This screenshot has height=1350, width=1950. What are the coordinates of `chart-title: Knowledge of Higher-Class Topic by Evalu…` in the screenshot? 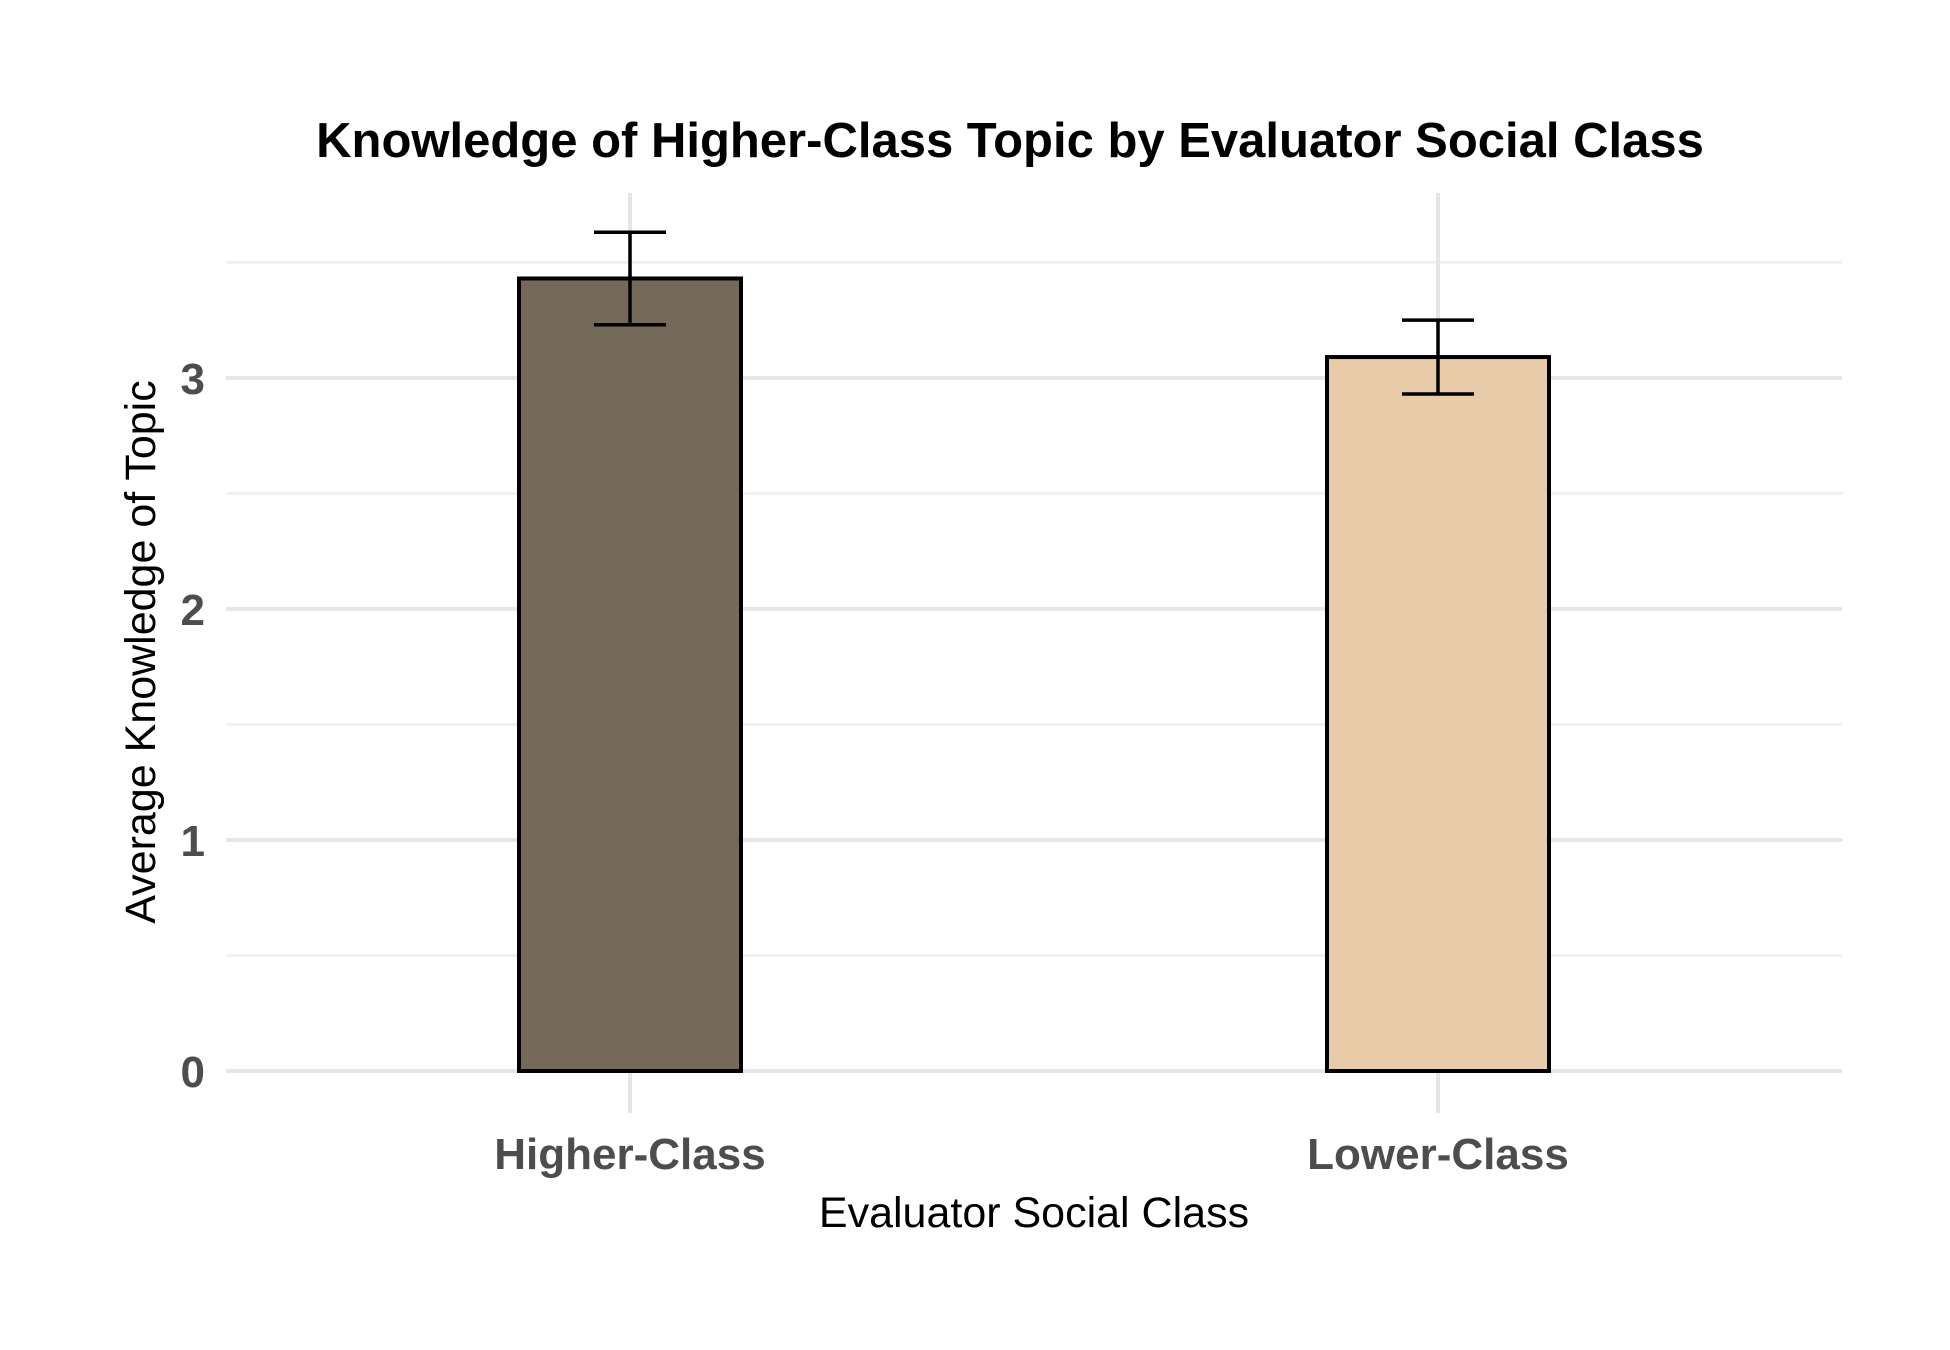 It's located at (1010, 141).